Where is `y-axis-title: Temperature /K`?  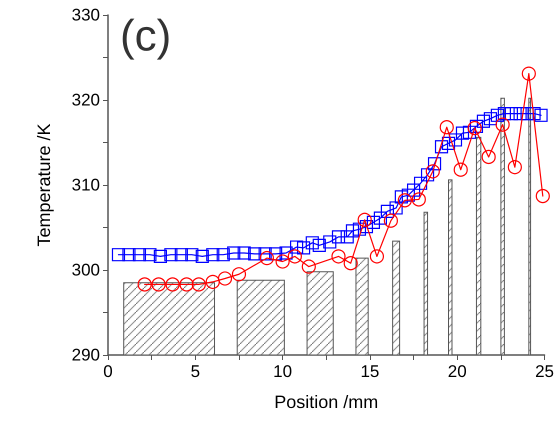 y-axis-title: Temperature /K is located at coordinates (44, 185).